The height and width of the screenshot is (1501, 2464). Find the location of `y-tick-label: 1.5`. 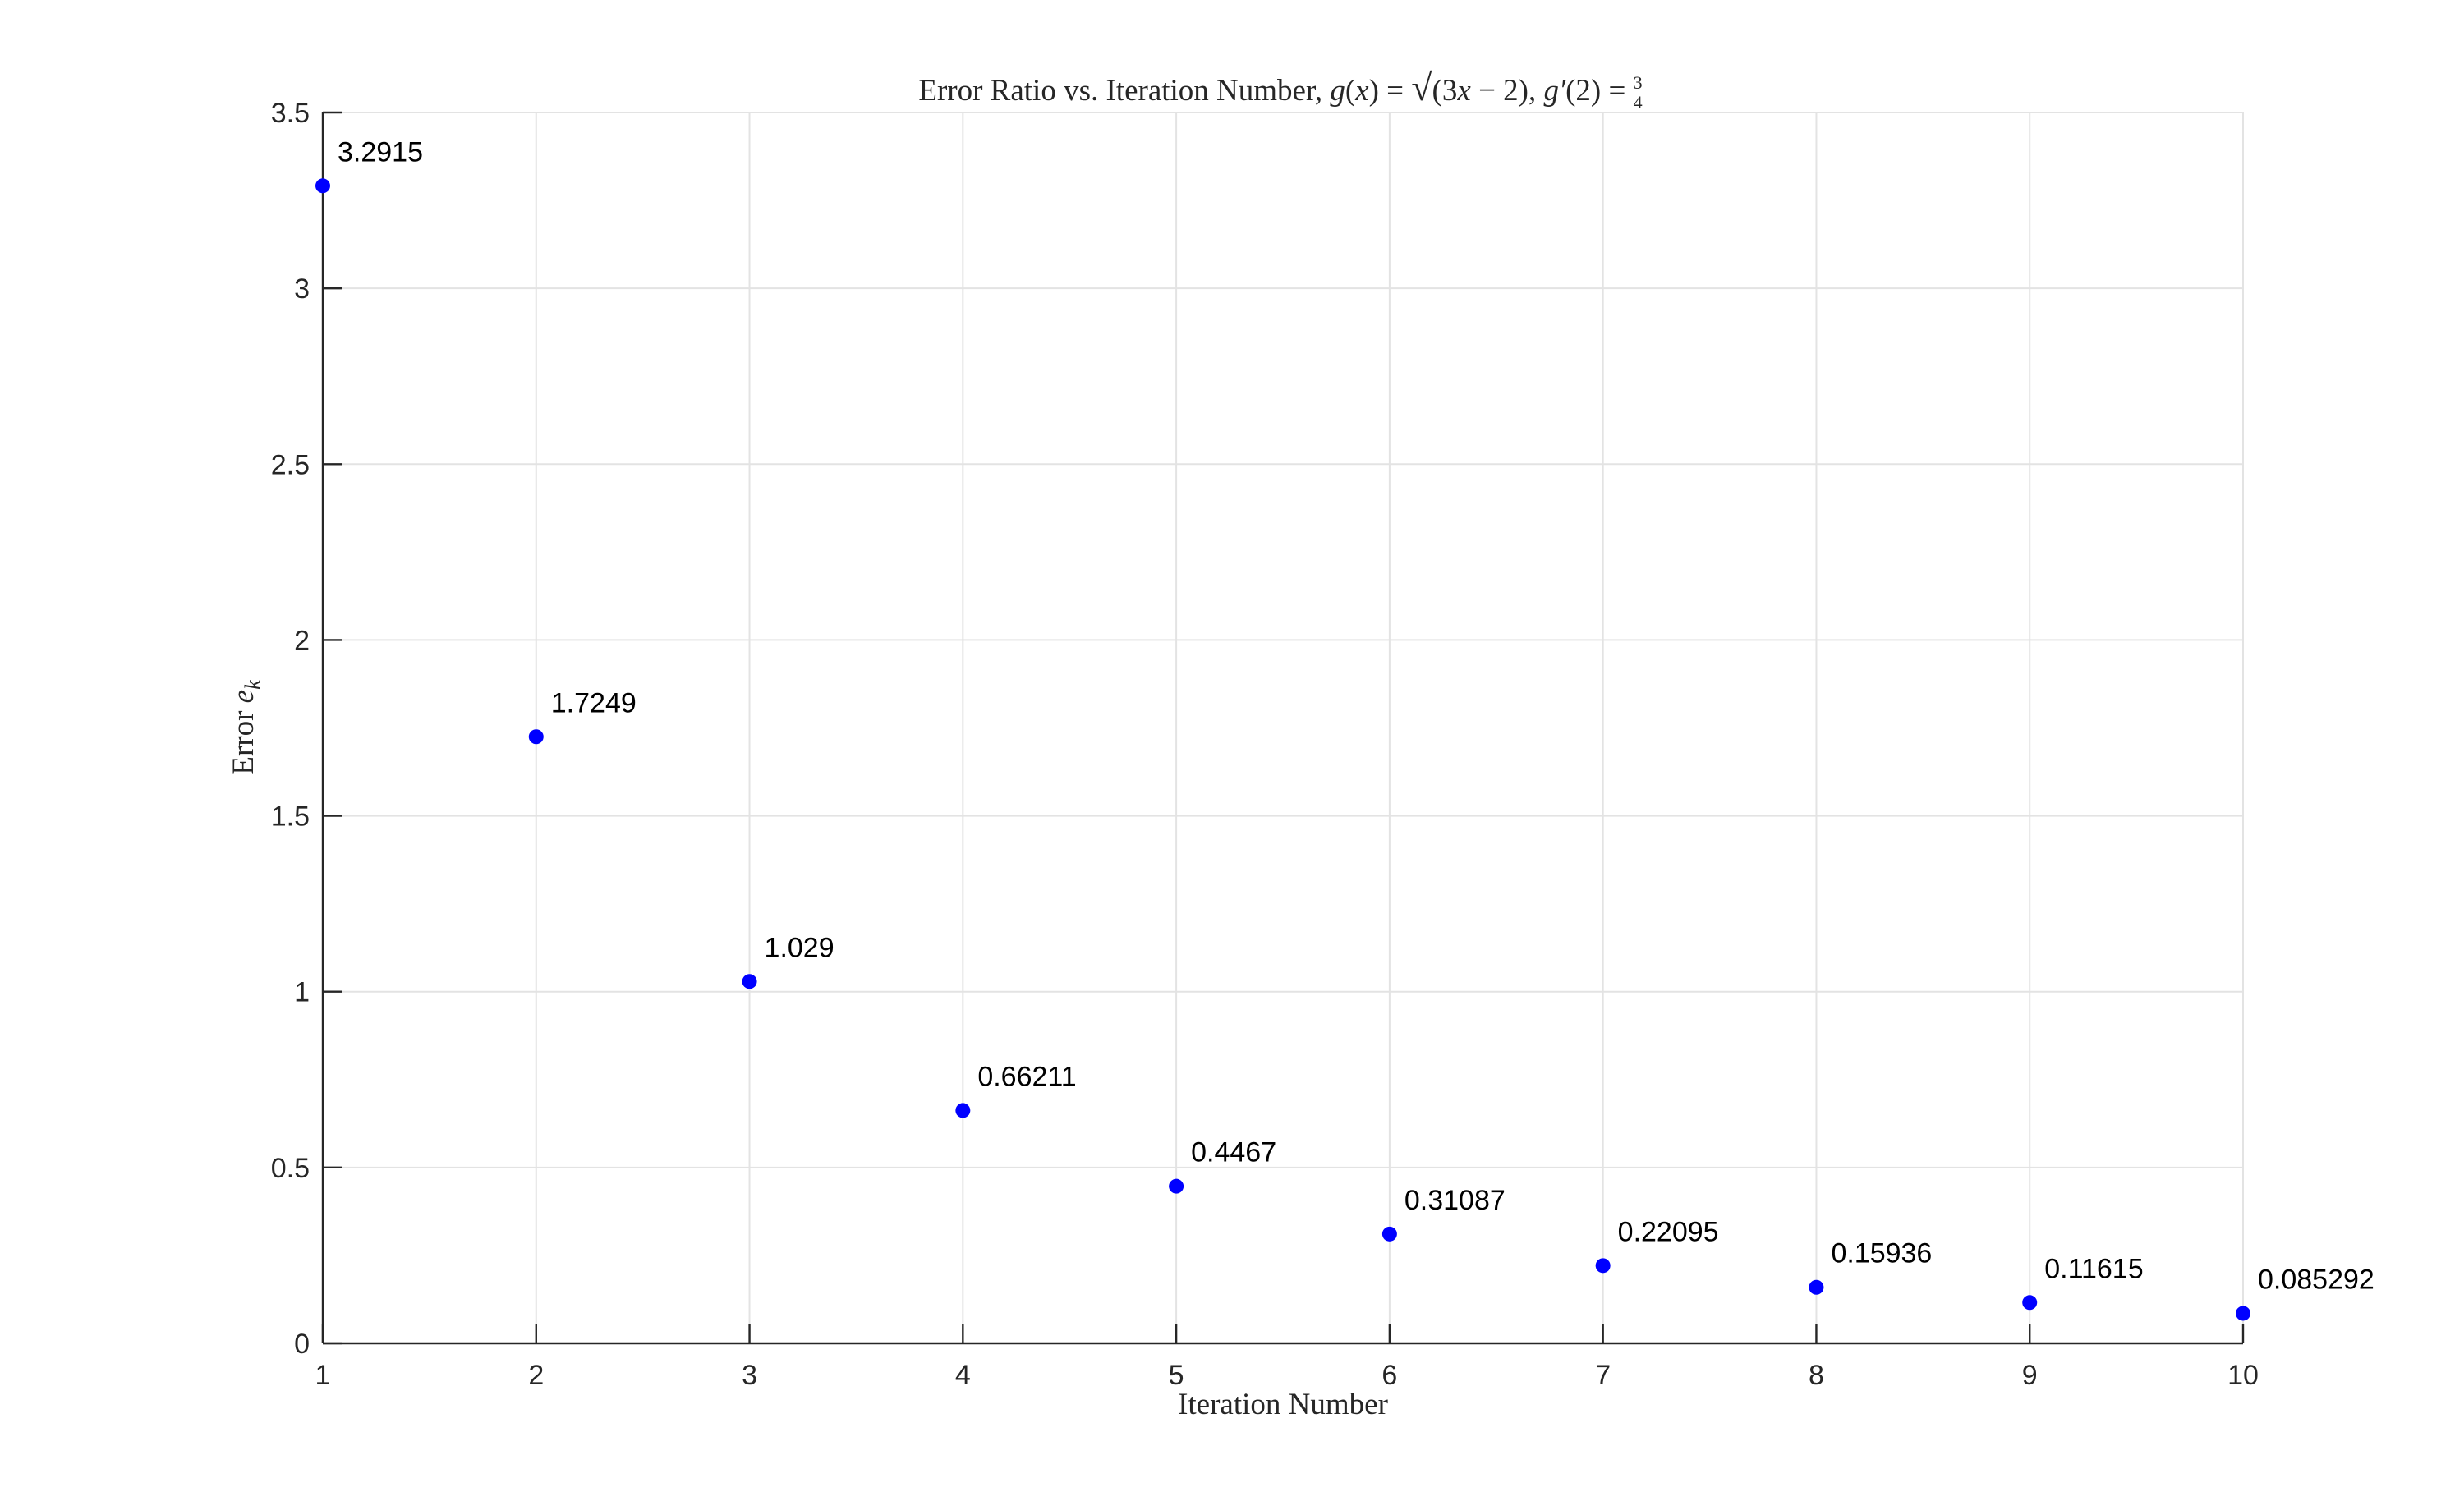

y-tick-label: 1.5 is located at coordinates (290, 817).